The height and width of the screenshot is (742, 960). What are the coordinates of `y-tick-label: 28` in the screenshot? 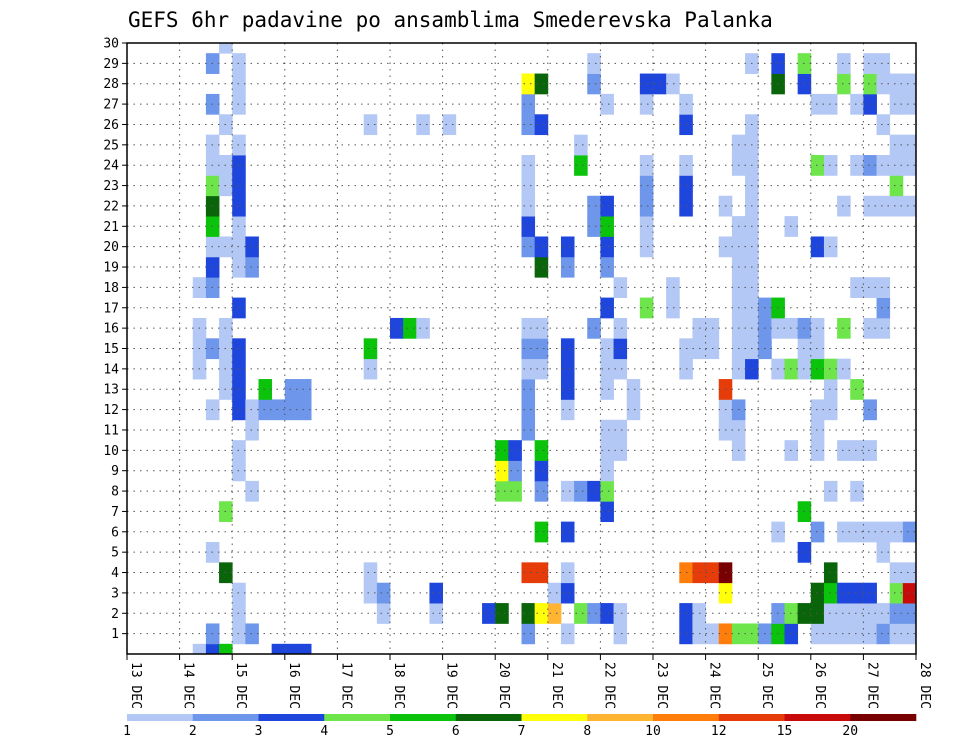 It's located at (111, 84).